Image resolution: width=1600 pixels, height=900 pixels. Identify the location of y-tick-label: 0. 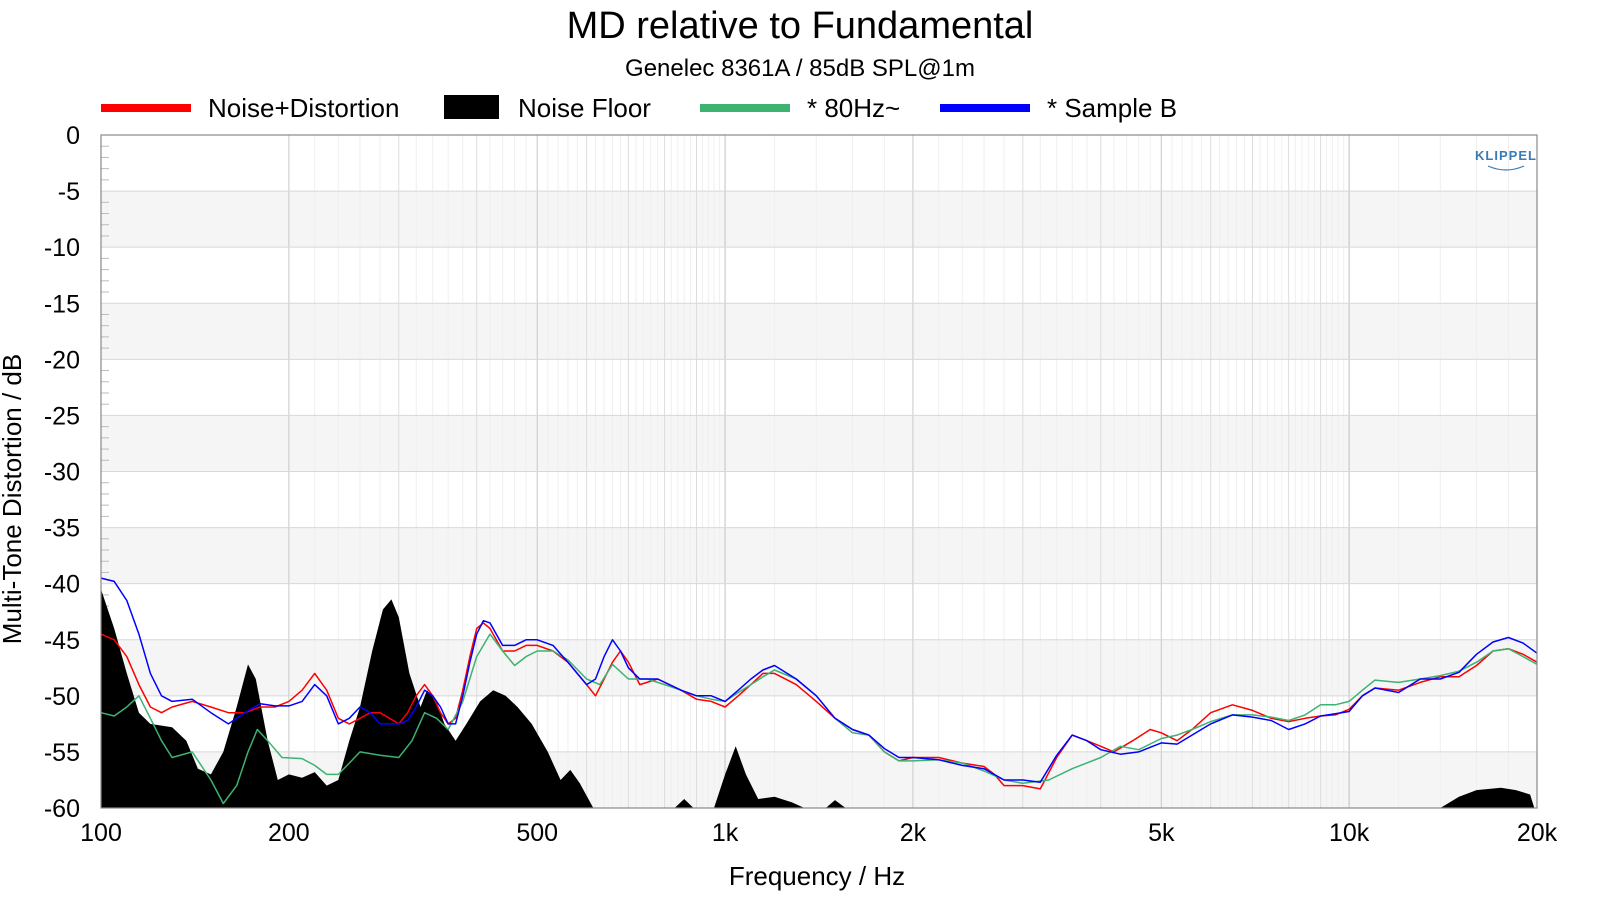
(73, 136).